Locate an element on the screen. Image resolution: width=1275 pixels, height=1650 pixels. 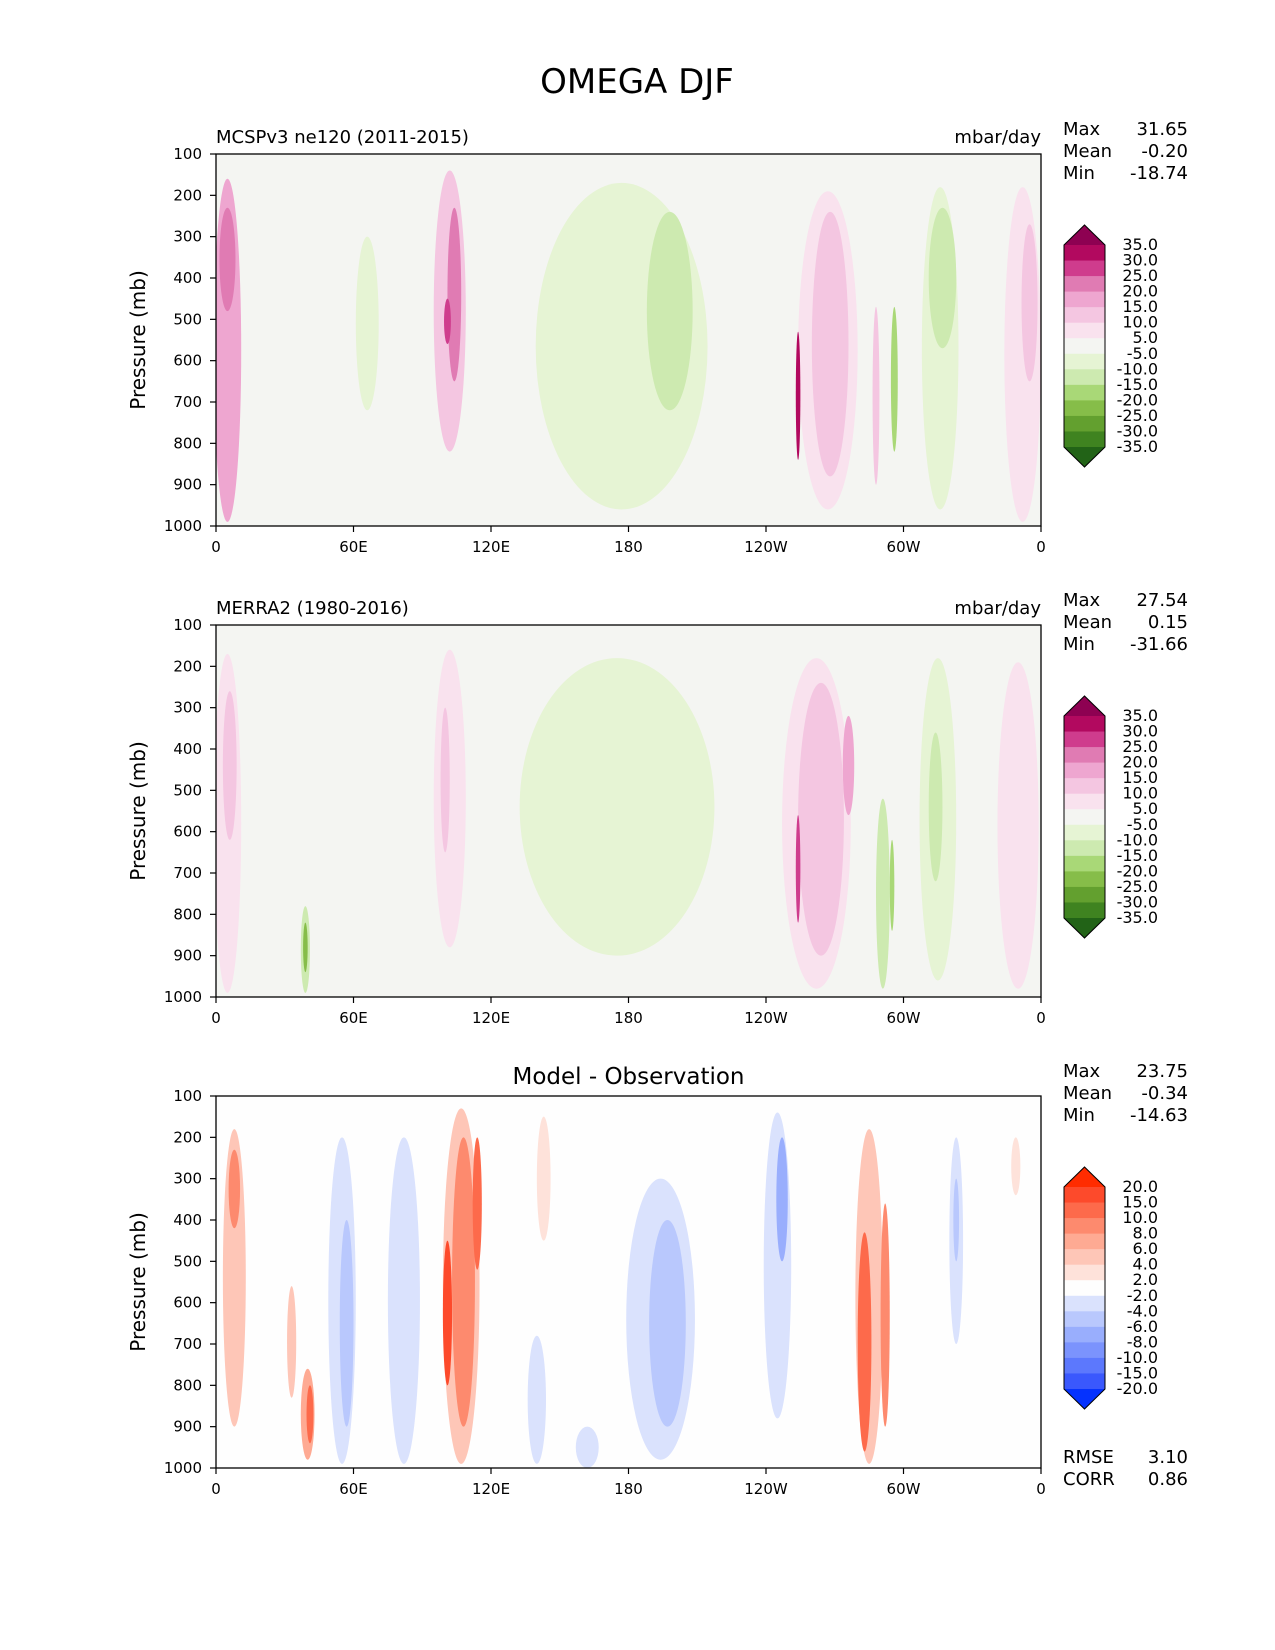
colorbar-tick-label: -4.0 is located at coordinates (1142, 1310).